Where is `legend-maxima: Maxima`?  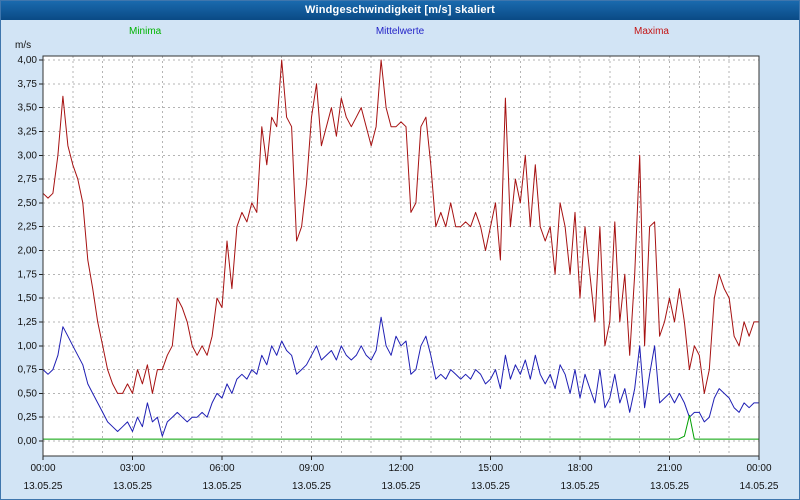
legend-maxima: Maxima is located at coordinates (651, 31).